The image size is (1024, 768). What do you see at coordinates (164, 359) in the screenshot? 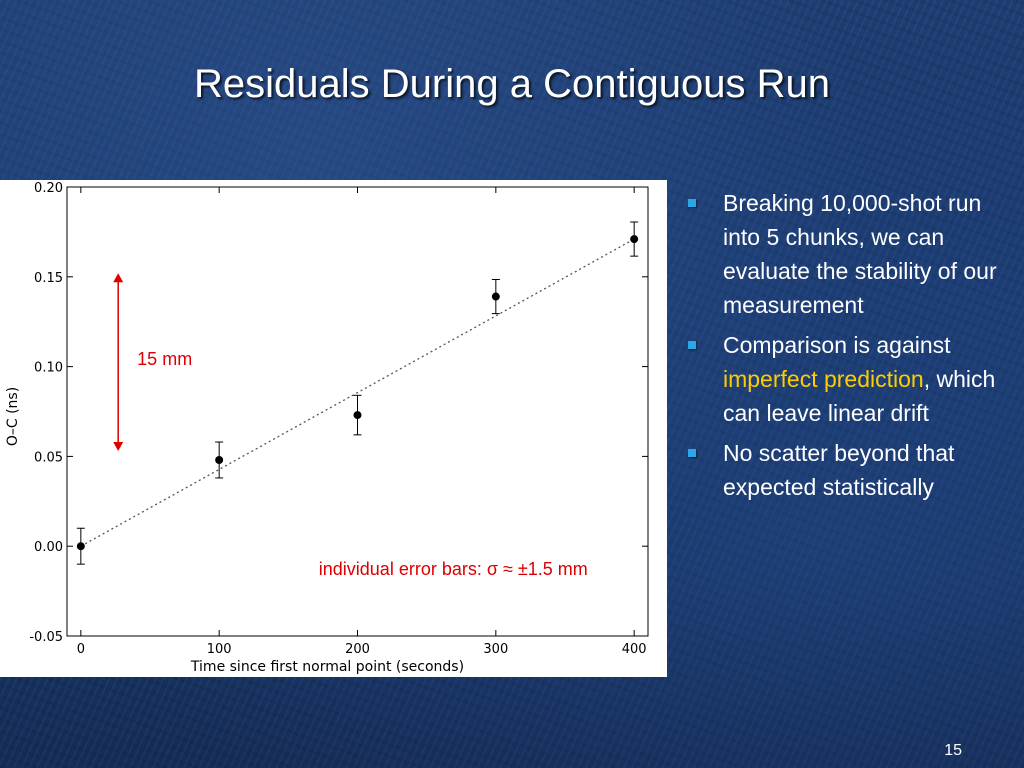
I see `annotation-label: 15 mm` at bounding box center [164, 359].